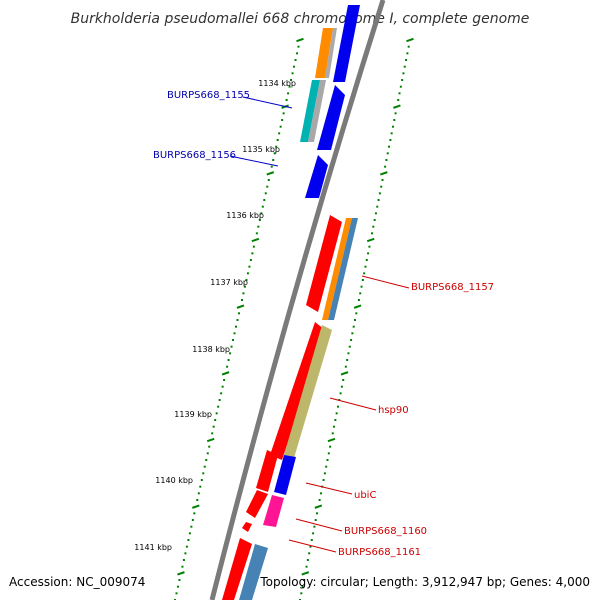 Image resolution: width=600 pixels, height=600 pixels. Describe the element at coordinates (385, 531) in the screenshot. I see `gene-label-burps668-1160: BURPS668_1160` at that location.